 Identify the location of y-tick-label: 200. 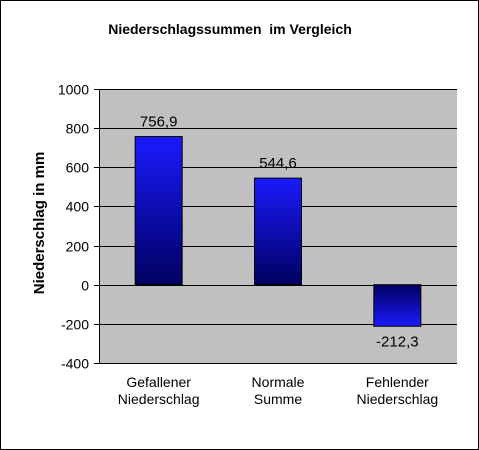
(78, 247).